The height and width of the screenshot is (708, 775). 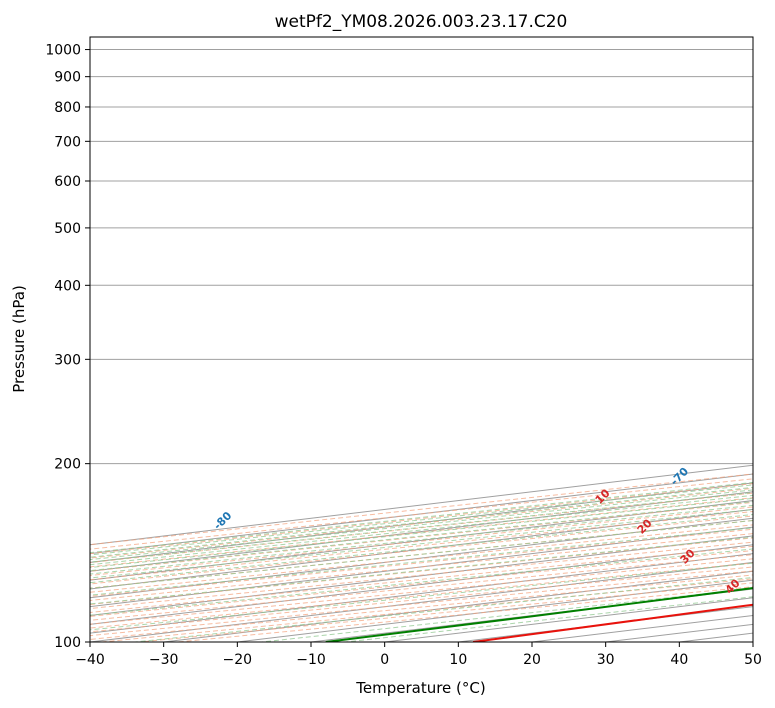 I want to click on x-tick-label: 30, so click(x=606, y=660).